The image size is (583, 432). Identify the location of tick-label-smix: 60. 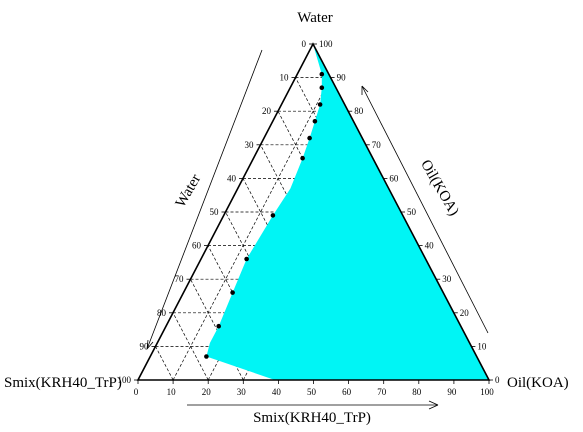
(347, 392).